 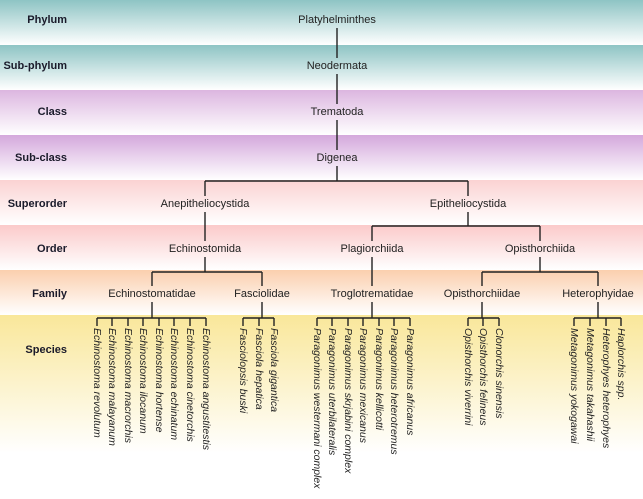 I want to click on rank-label: Superorder, so click(x=37, y=204).